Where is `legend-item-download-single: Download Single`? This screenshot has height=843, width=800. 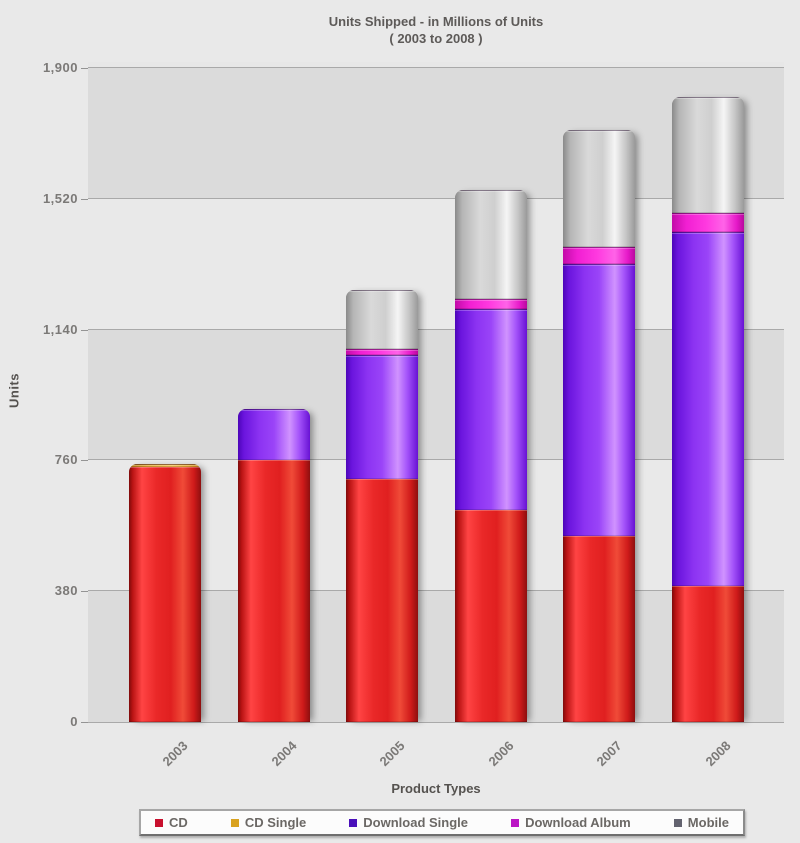 legend-item-download-single: Download Single is located at coordinates (408, 822).